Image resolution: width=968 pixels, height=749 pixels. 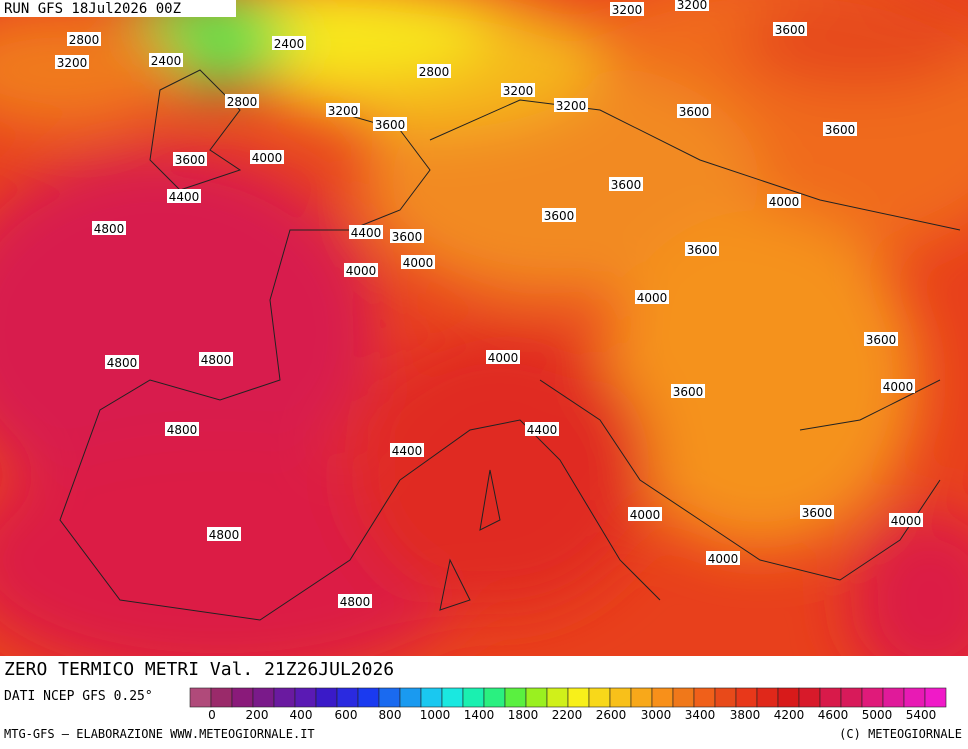 I want to click on map-title: ZERO TERMICO METRI Val. 21Z26JUL2026, so click(x=199, y=669).